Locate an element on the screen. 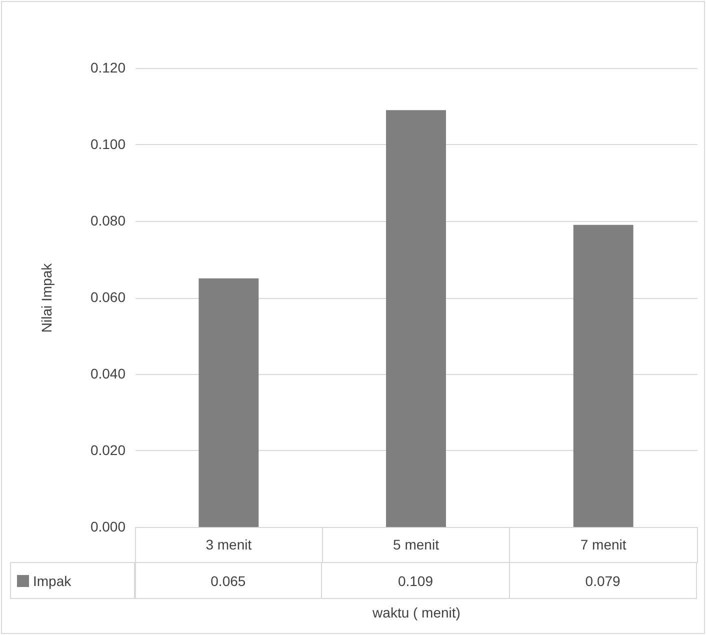 This screenshot has height=635, width=706. data-label: 0.109 is located at coordinates (415, 580).